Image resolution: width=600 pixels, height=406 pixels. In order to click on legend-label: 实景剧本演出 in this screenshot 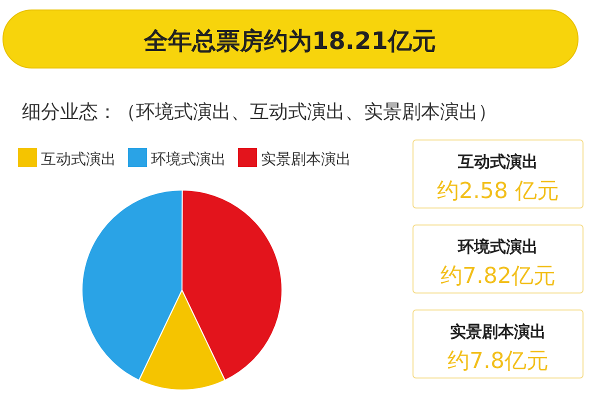, I will do `click(306, 159)`.